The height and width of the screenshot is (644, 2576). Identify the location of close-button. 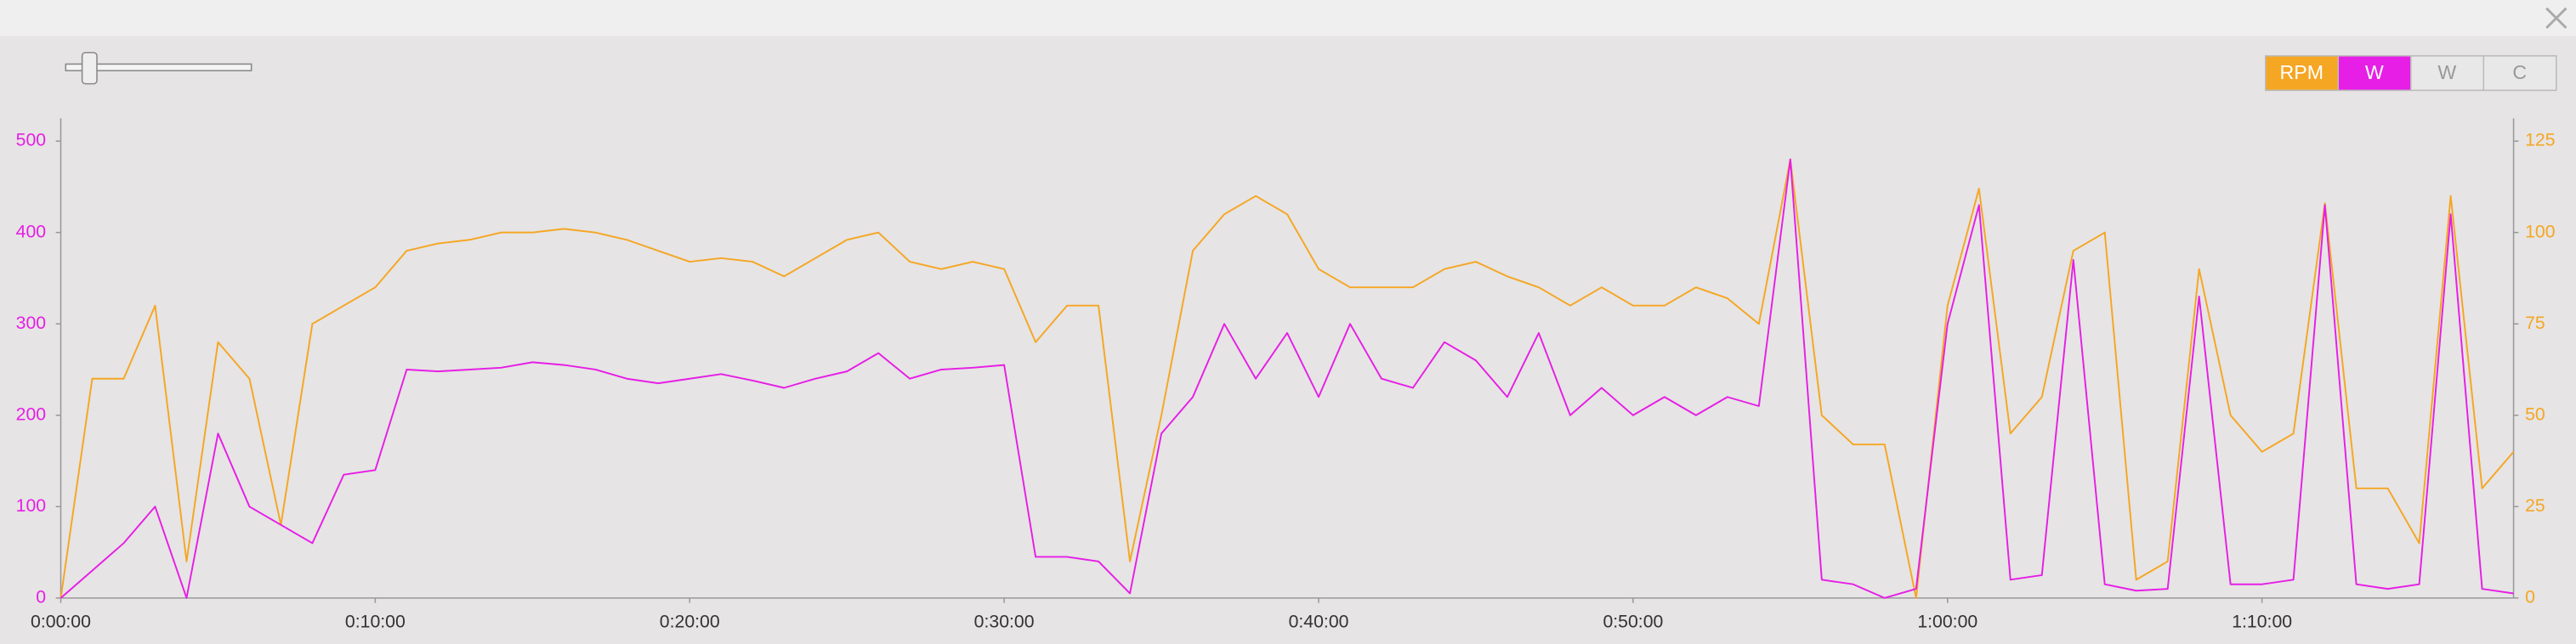
(2556, 18).